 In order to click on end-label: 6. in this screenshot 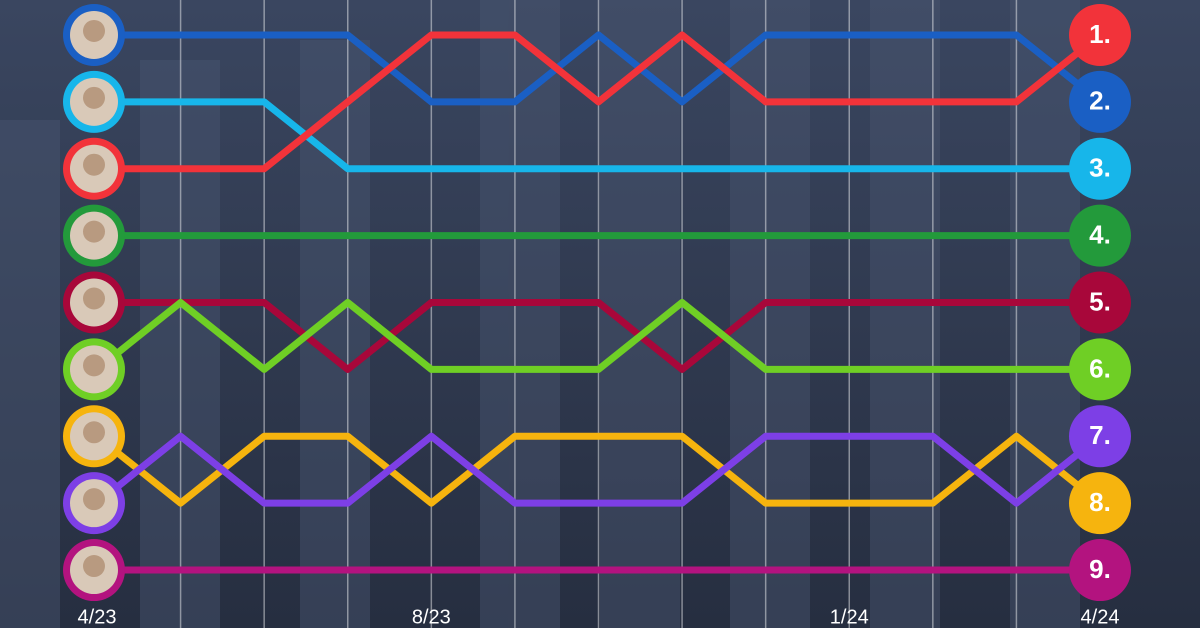, I will do `click(1100, 368)`.